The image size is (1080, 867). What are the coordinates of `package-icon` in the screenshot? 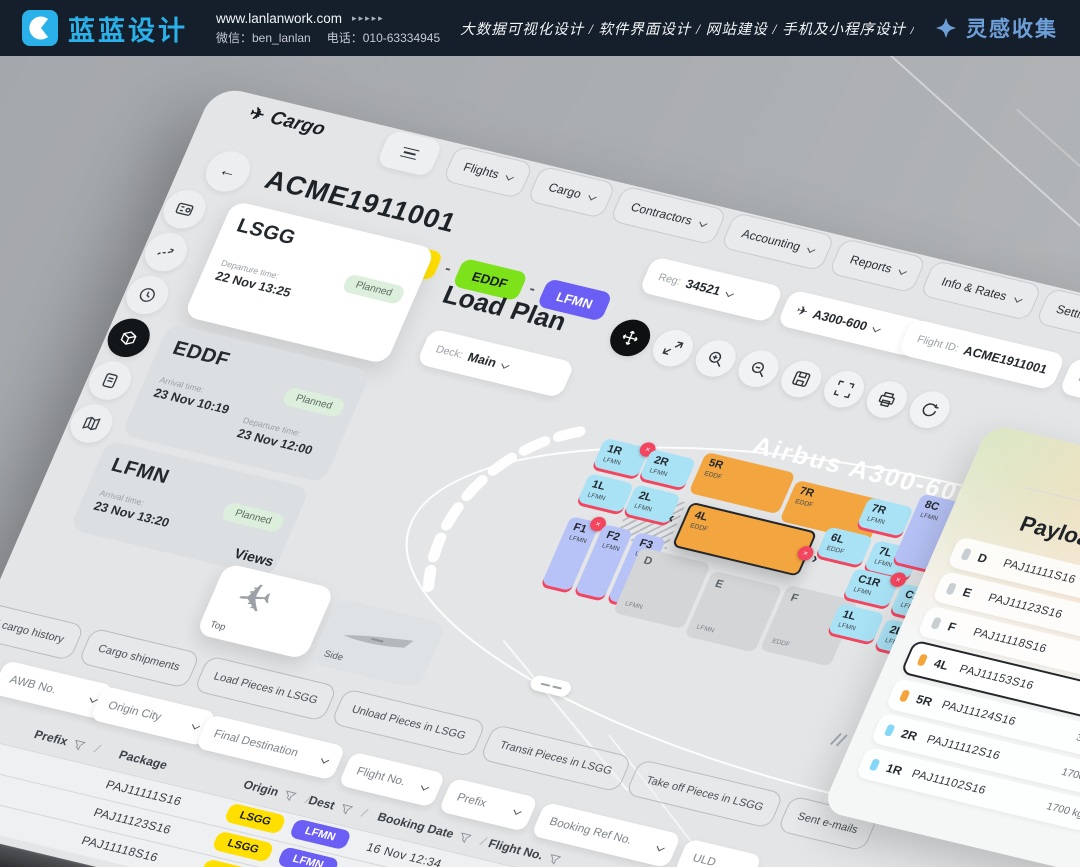 It's located at (128, 338).